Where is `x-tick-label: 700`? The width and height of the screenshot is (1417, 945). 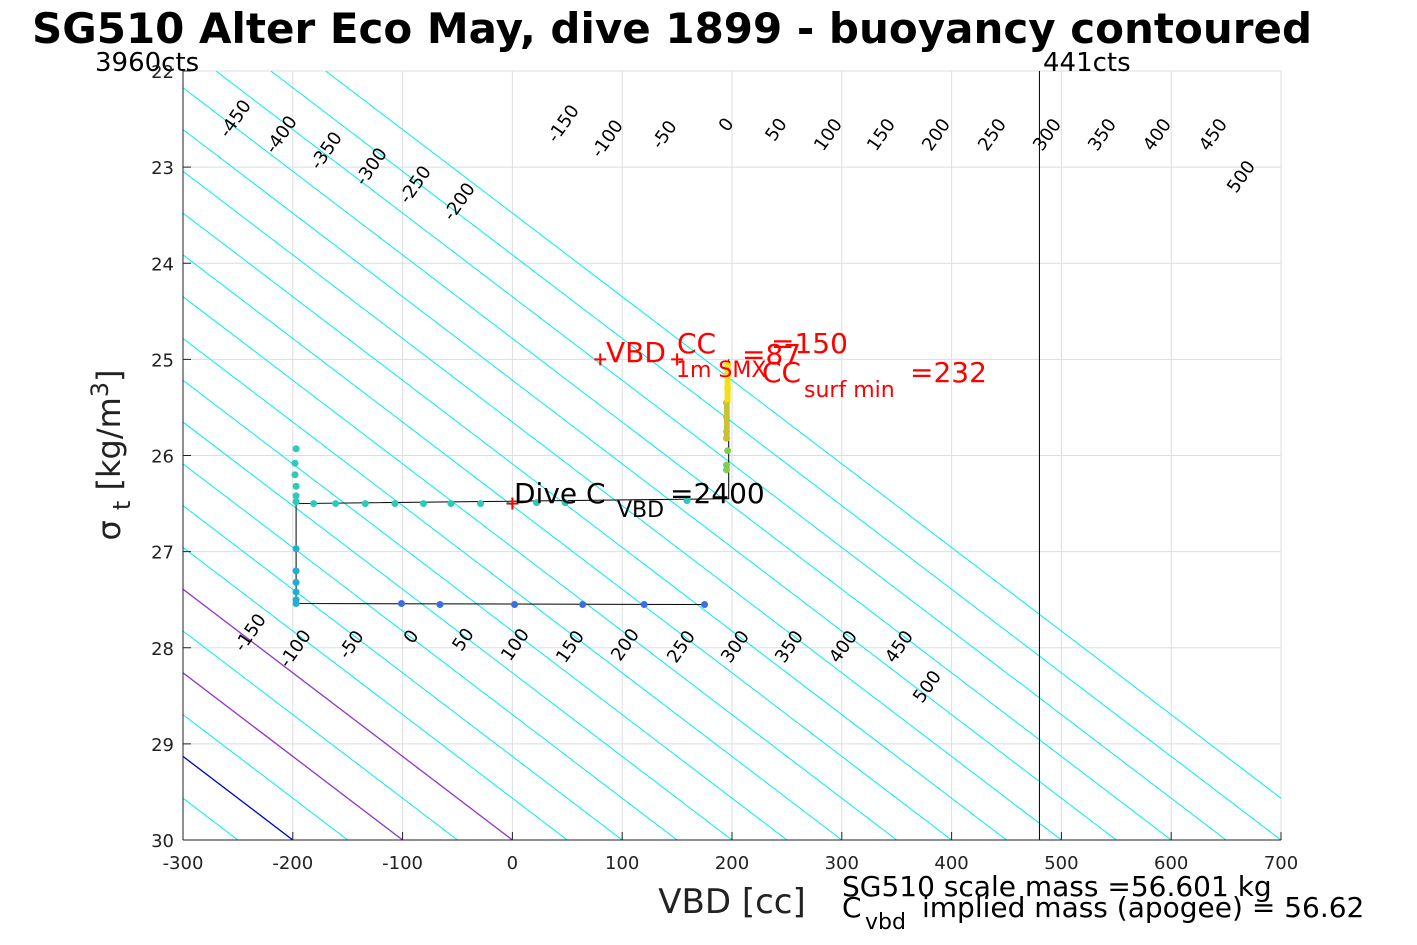
x-tick-label: 700 is located at coordinates (1281, 863).